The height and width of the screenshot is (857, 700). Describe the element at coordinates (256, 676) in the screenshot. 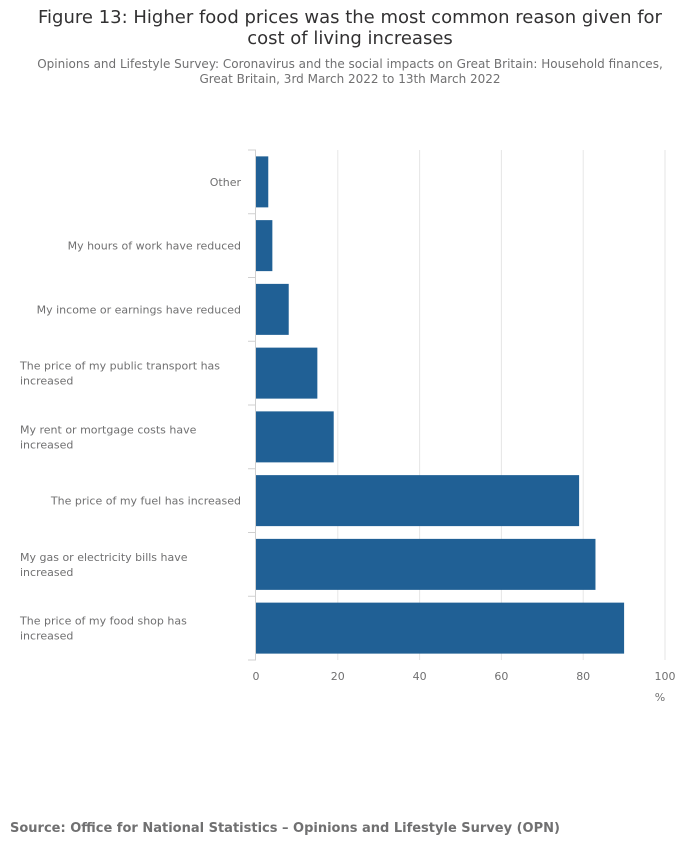

I see `x-tick-label: 0` at that location.